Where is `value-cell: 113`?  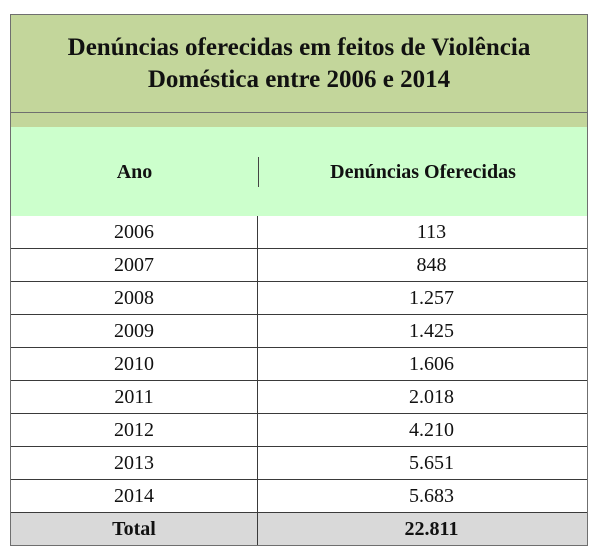 value-cell: 113 is located at coordinates (431, 231).